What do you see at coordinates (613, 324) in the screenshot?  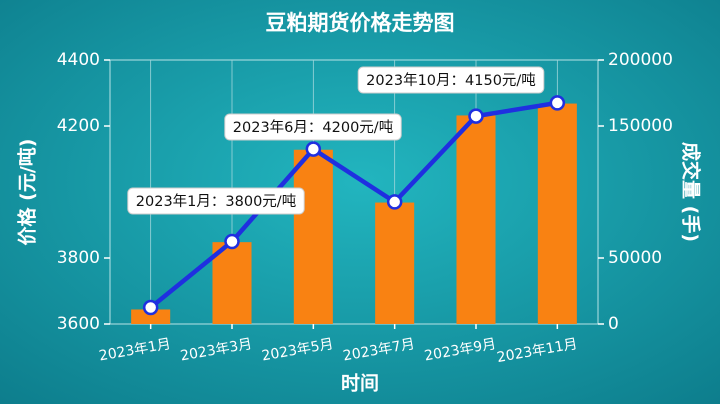 I see `y2-tick-label: 0` at bounding box center [613, 324].